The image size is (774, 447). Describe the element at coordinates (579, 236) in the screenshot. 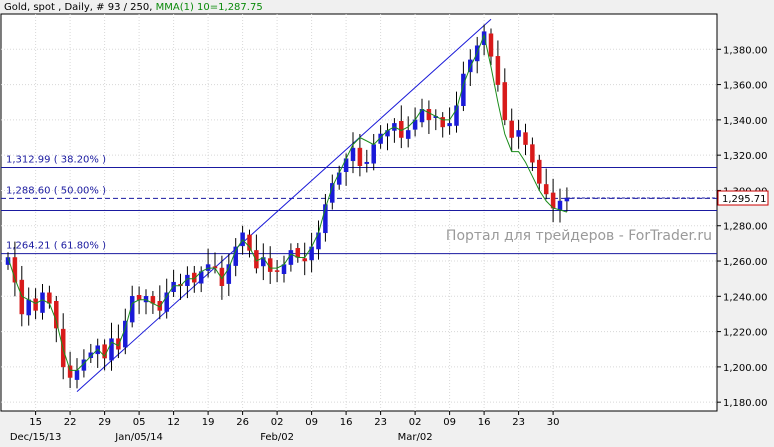

I see `watermark-text: Портал для трейдеров - ForTrader.ru` at that location.